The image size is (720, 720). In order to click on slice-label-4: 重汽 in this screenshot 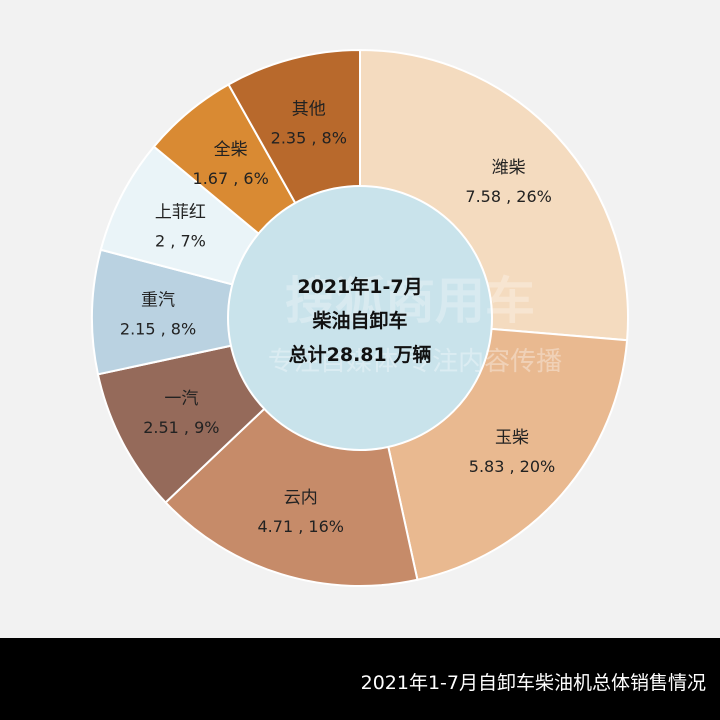, I will do `click(158, 300)`.